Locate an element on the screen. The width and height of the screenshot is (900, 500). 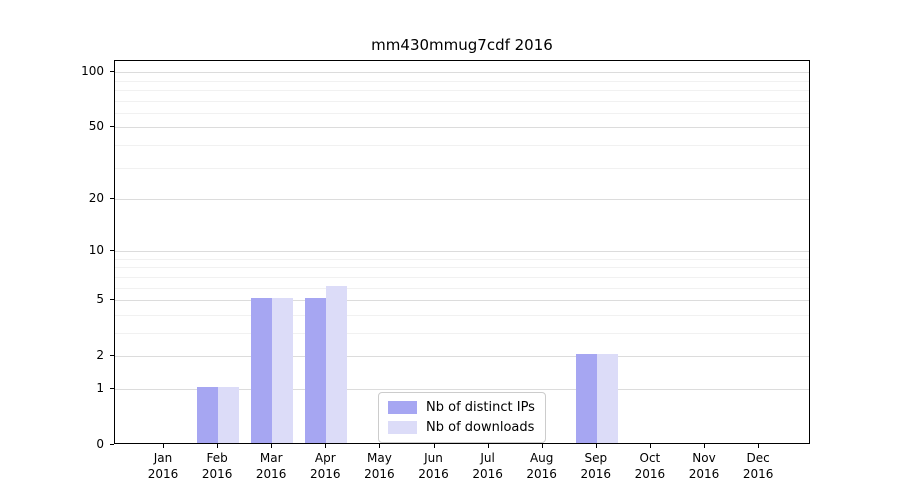
y-tick-label: 50 is located at coordinates (96, 126).